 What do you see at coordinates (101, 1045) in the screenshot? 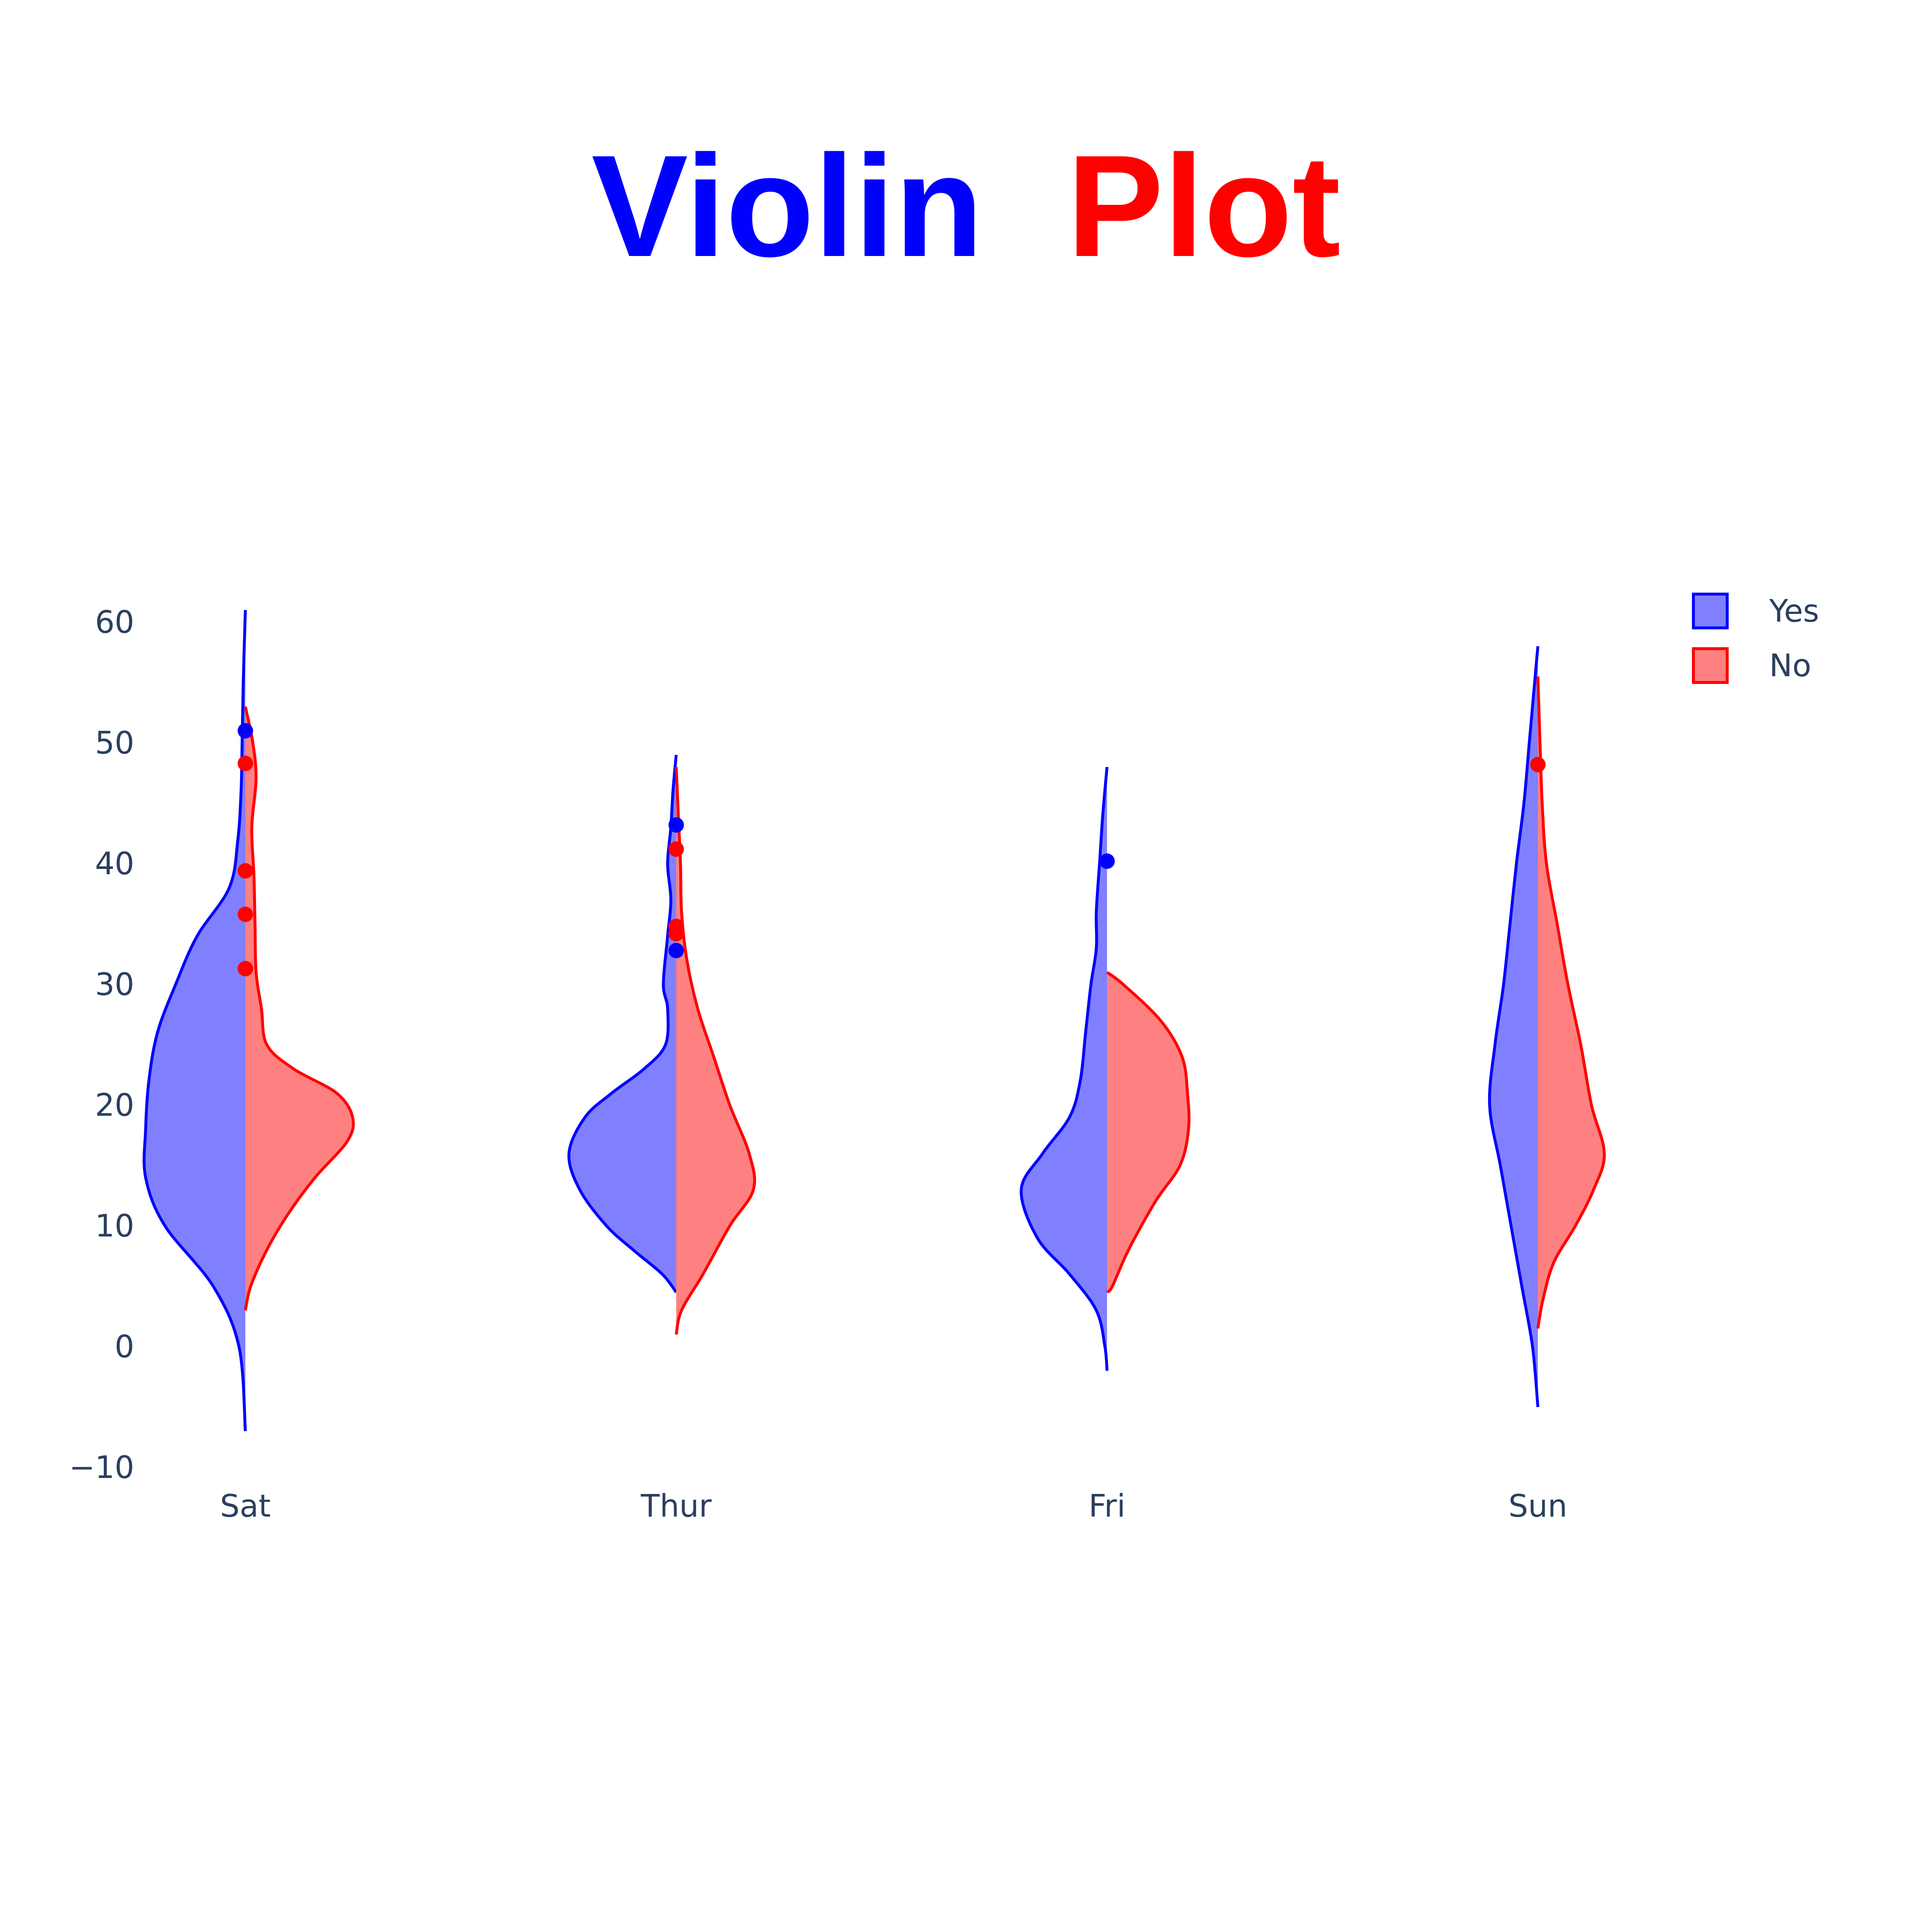
I see `y-axis: −10 0 10 20 30 40 50 60` at bounding box center [101, 1045].